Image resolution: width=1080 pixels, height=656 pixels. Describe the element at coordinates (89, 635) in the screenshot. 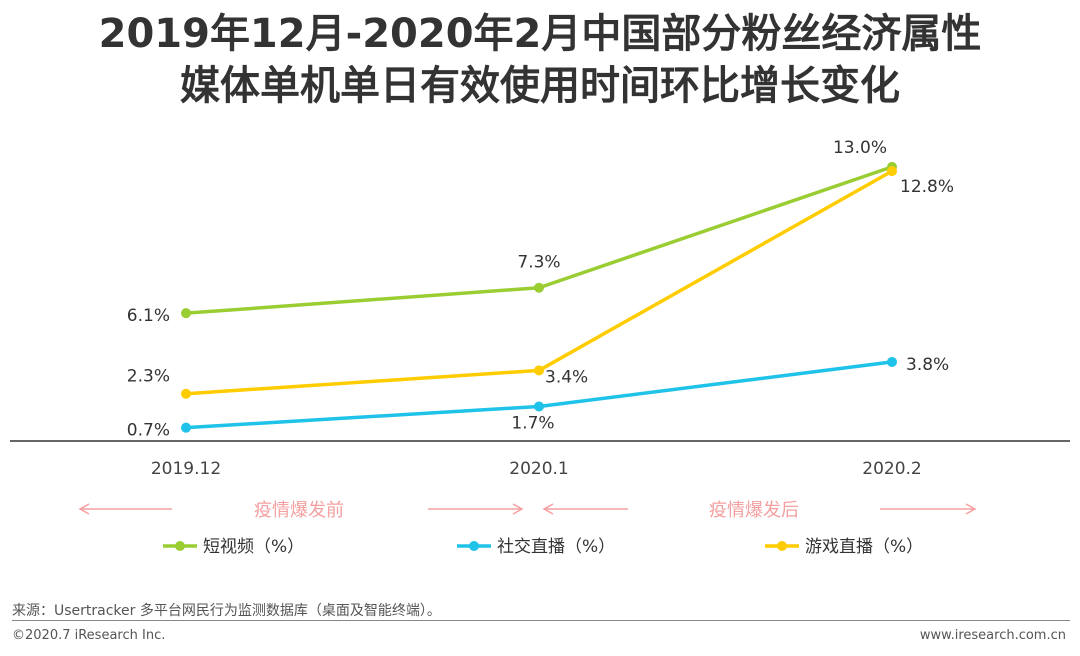

I see `copyright: ©2020.7 iResearch Inc.` at that location.